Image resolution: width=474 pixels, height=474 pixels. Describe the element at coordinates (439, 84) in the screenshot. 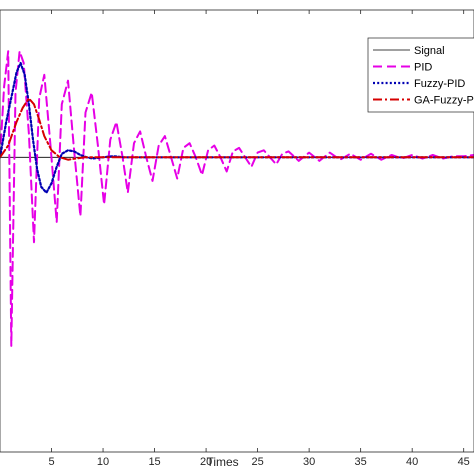

I see `legend-label: Fuzzy-PID` at that location.